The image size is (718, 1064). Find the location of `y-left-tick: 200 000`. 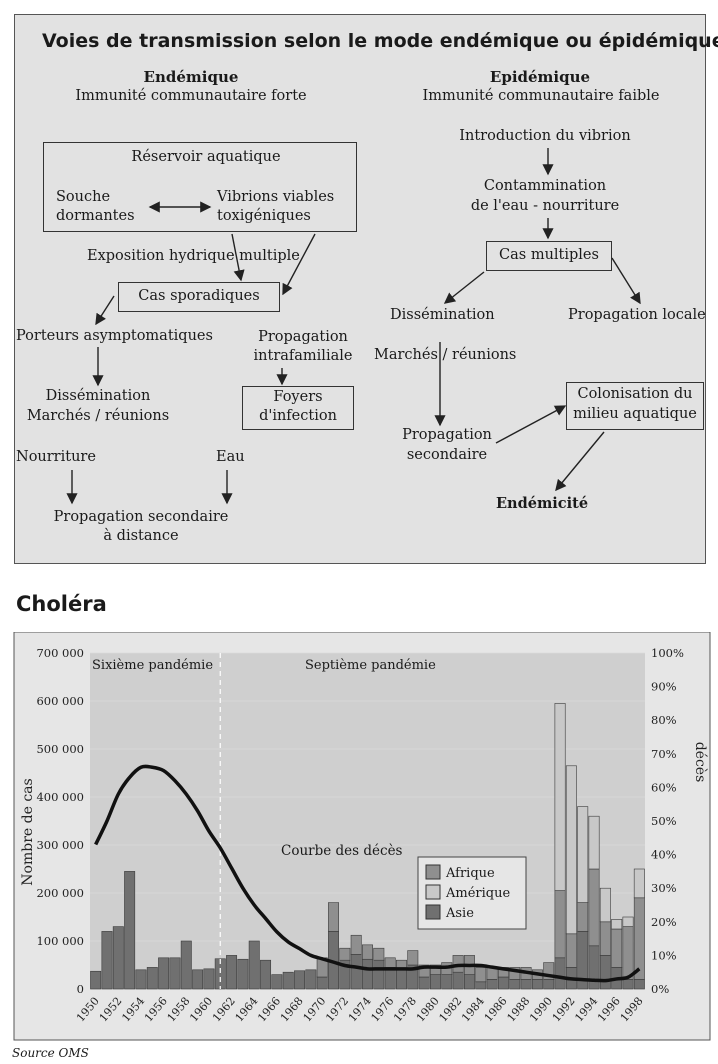

y-left-tick: 200 000 is located at coordinates (60, 893).